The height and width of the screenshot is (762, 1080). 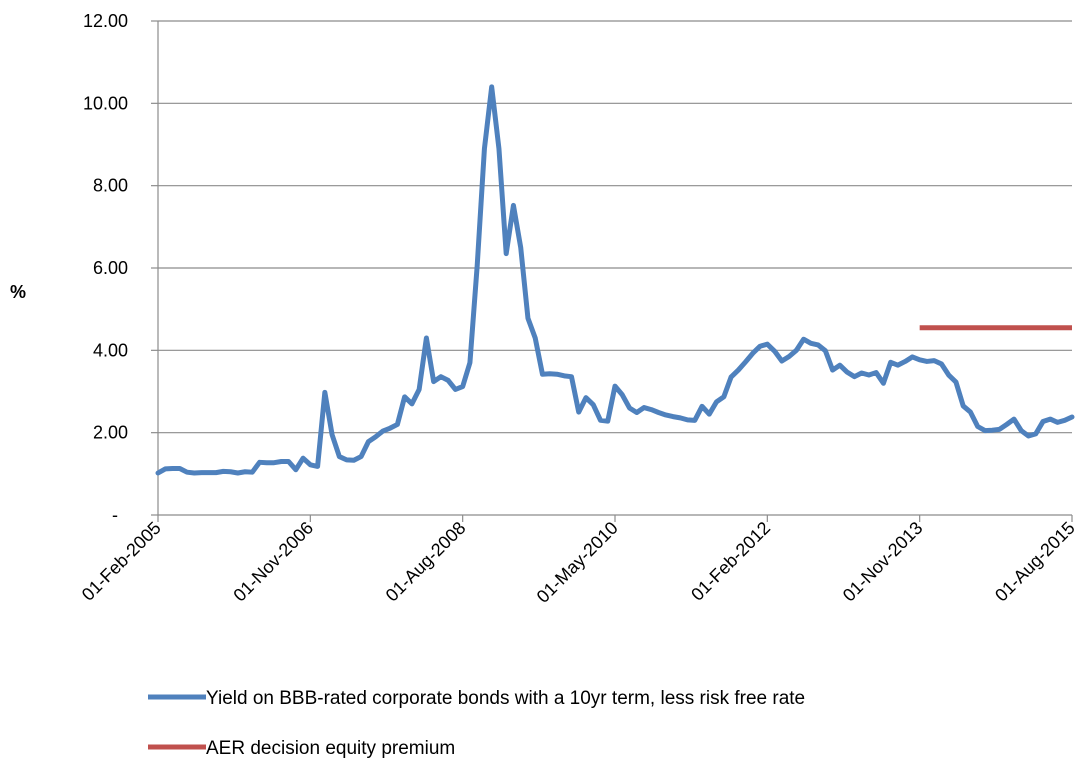 I want to click on x-tick-label: 01-Aug-2008, so click(x=426, y=562).